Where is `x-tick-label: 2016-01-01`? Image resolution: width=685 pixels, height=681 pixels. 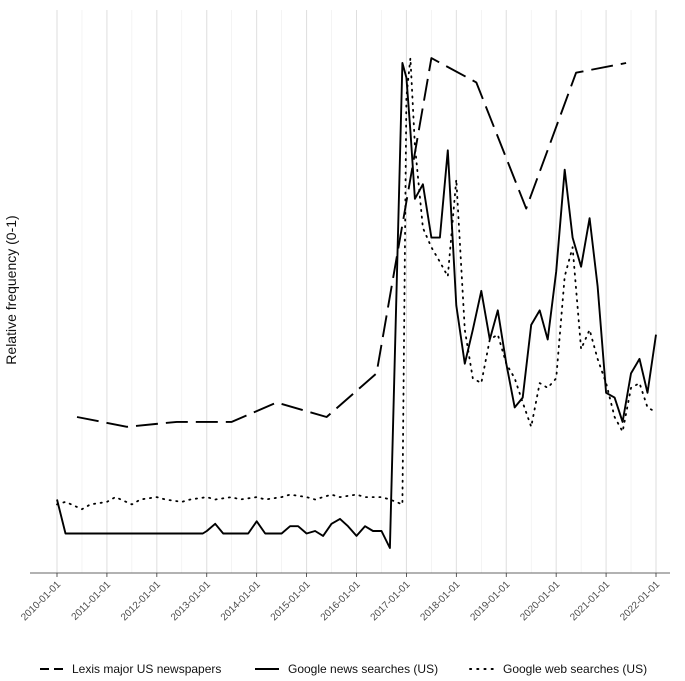
x-tick-label: 2016-01-01 is located at coordinates (341, 601).